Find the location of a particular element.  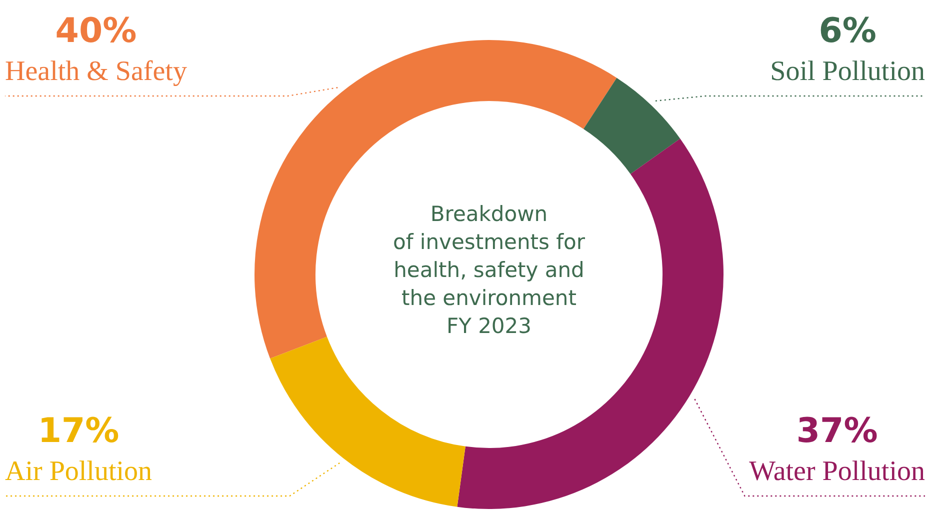

data-label: 37% is located at coordinates (837, 431).